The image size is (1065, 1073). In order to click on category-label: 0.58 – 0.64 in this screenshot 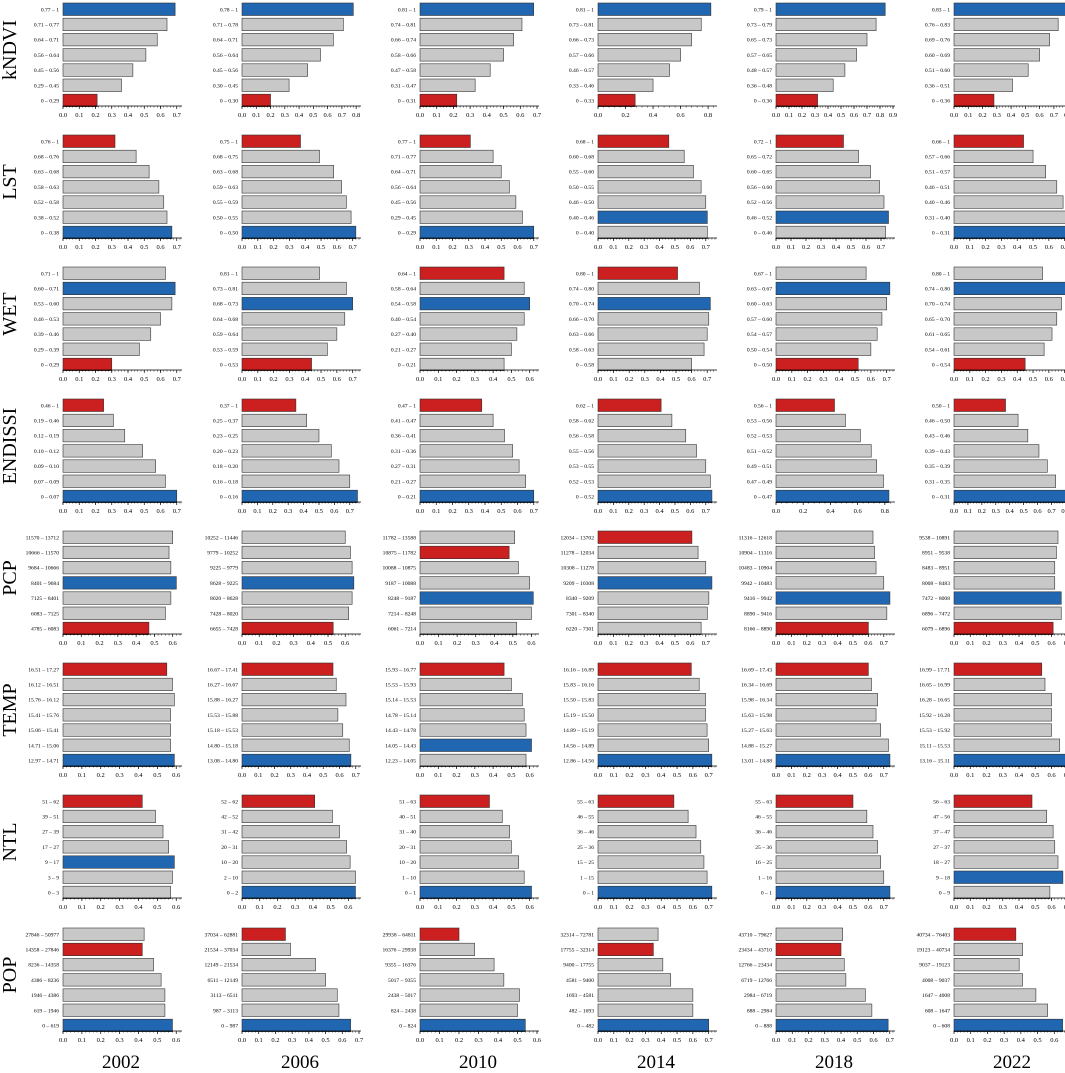, I will do `click(403, 289)`.